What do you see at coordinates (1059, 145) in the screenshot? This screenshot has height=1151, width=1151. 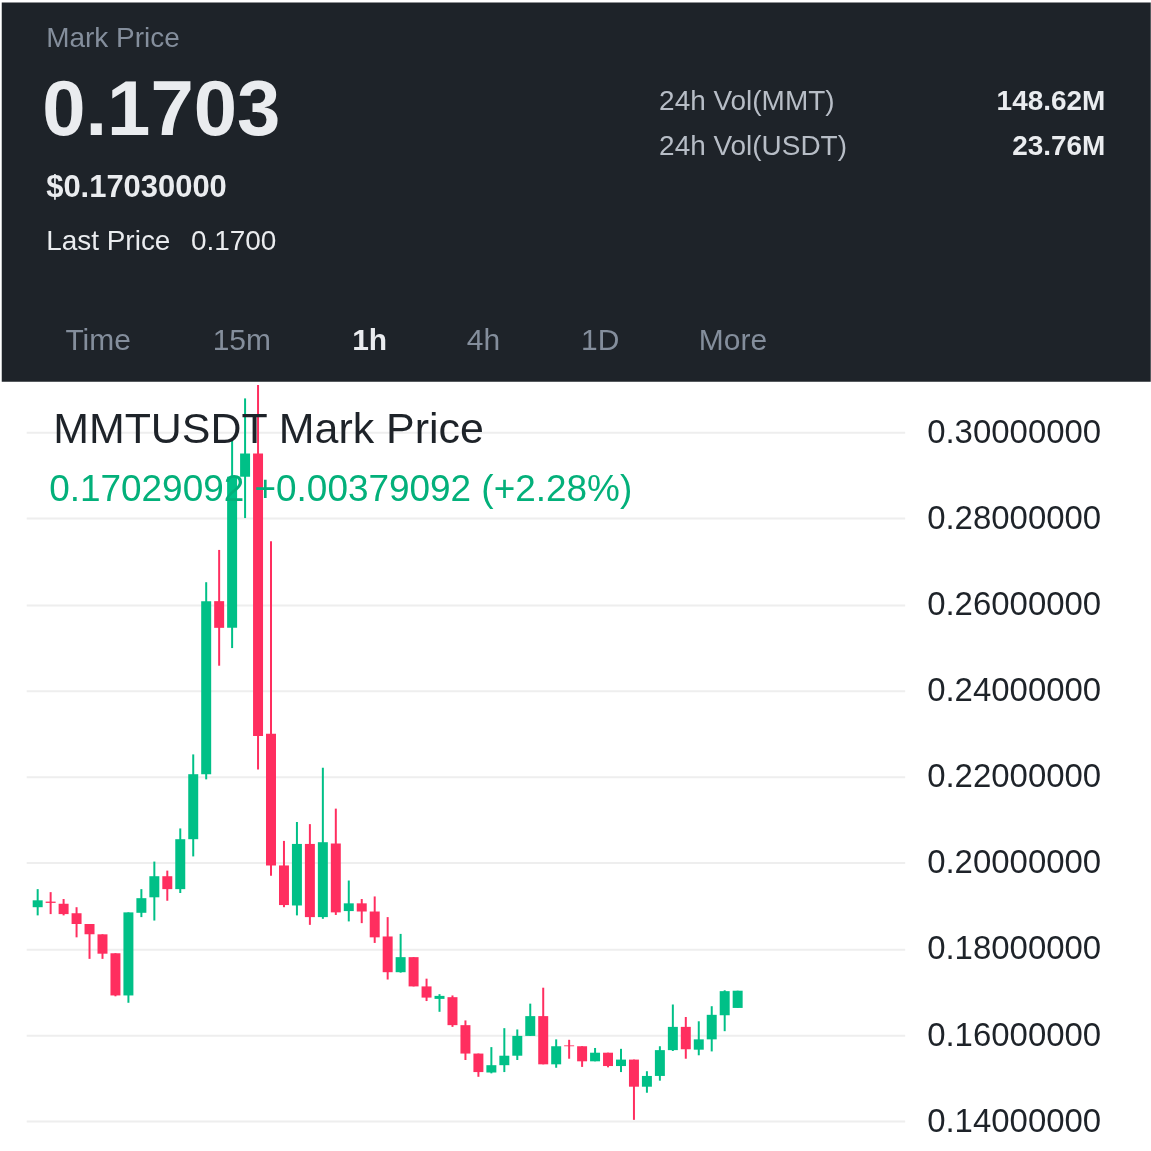 I see `text: 23.76M` at bounding box center [1059, 145].